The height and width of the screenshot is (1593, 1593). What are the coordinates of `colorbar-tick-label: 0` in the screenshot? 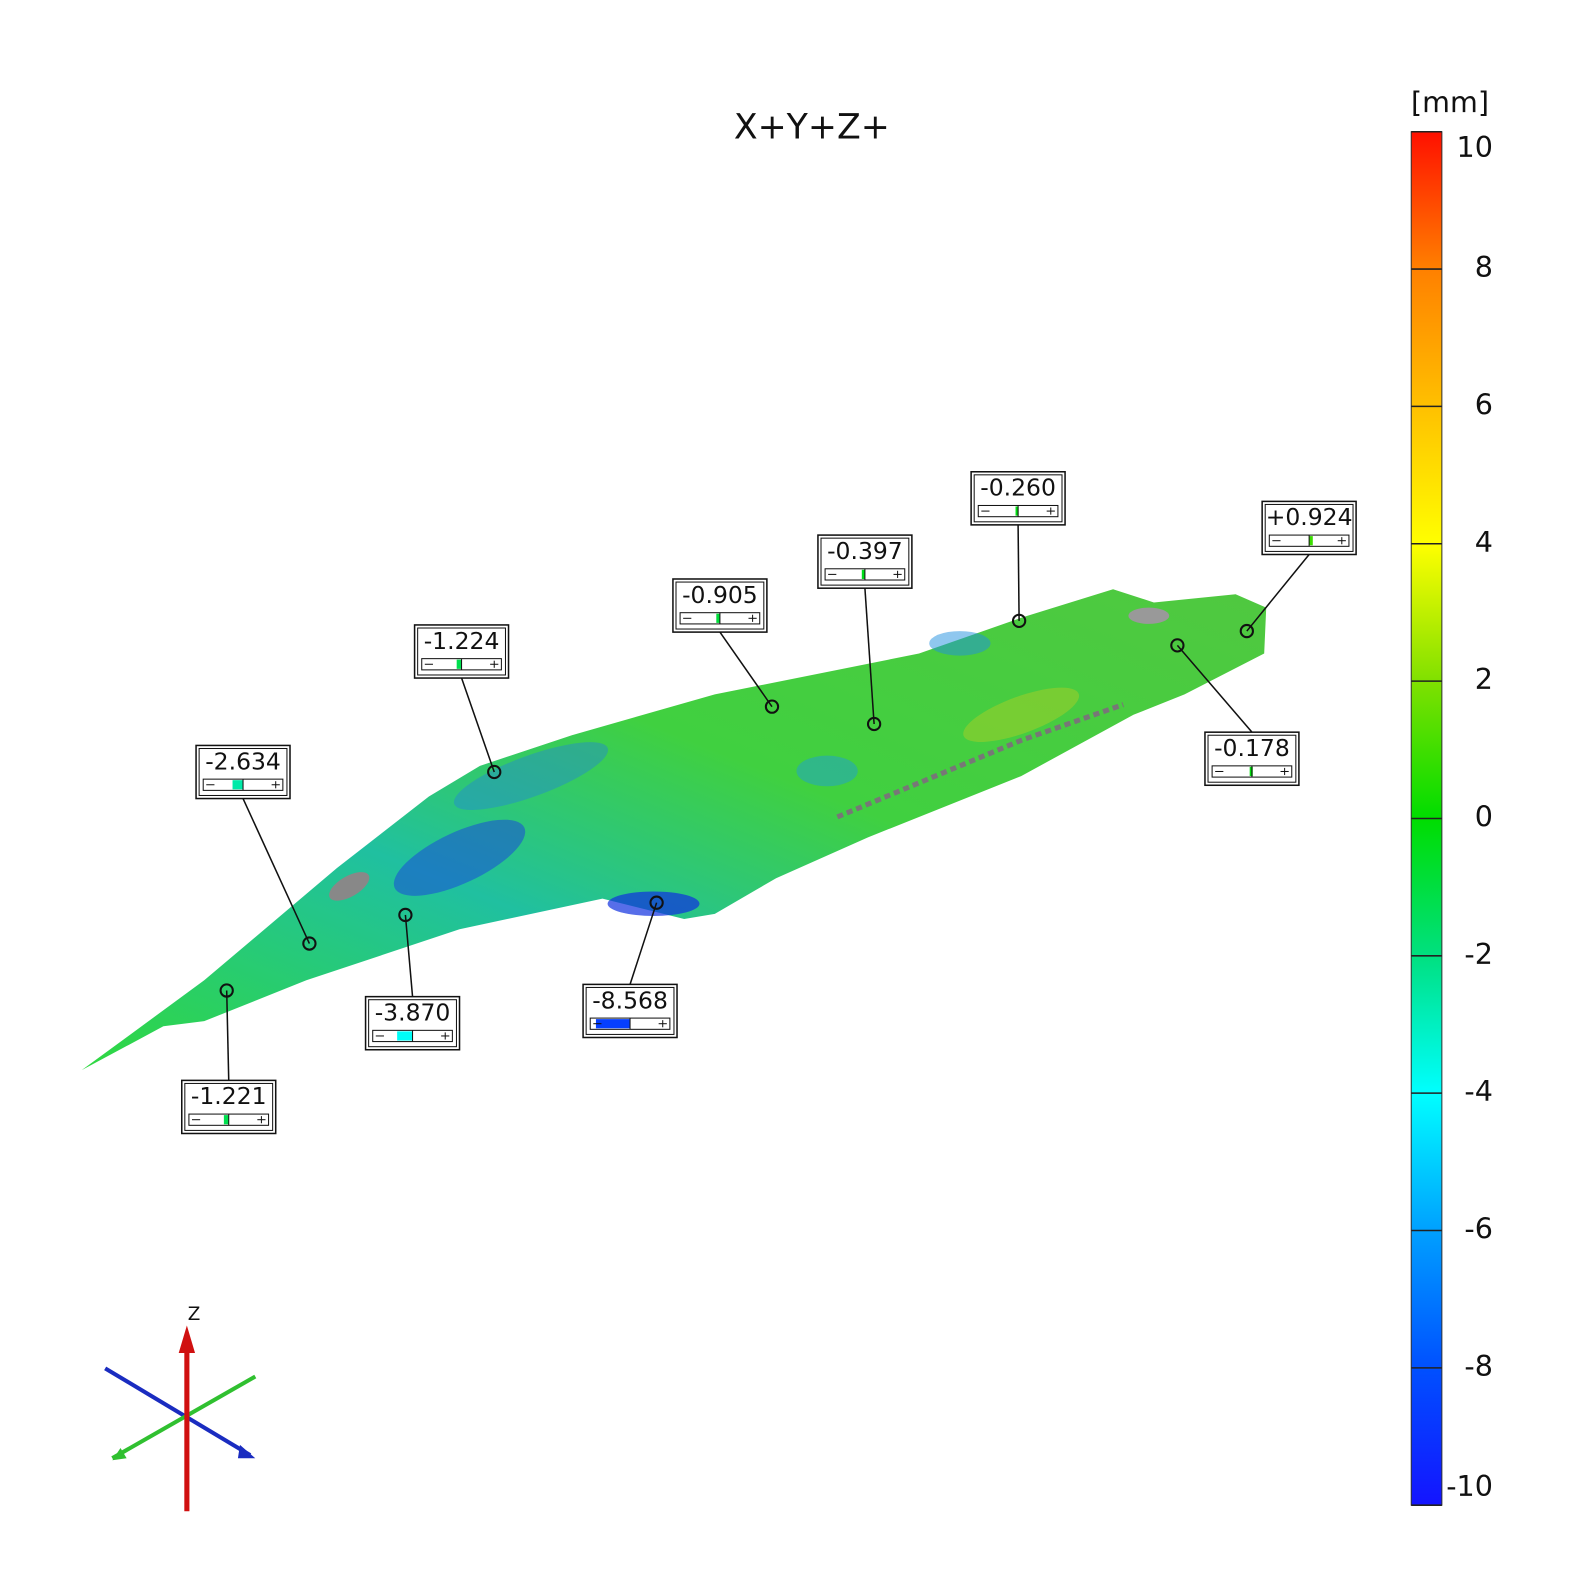 It's located at (1484, 816).